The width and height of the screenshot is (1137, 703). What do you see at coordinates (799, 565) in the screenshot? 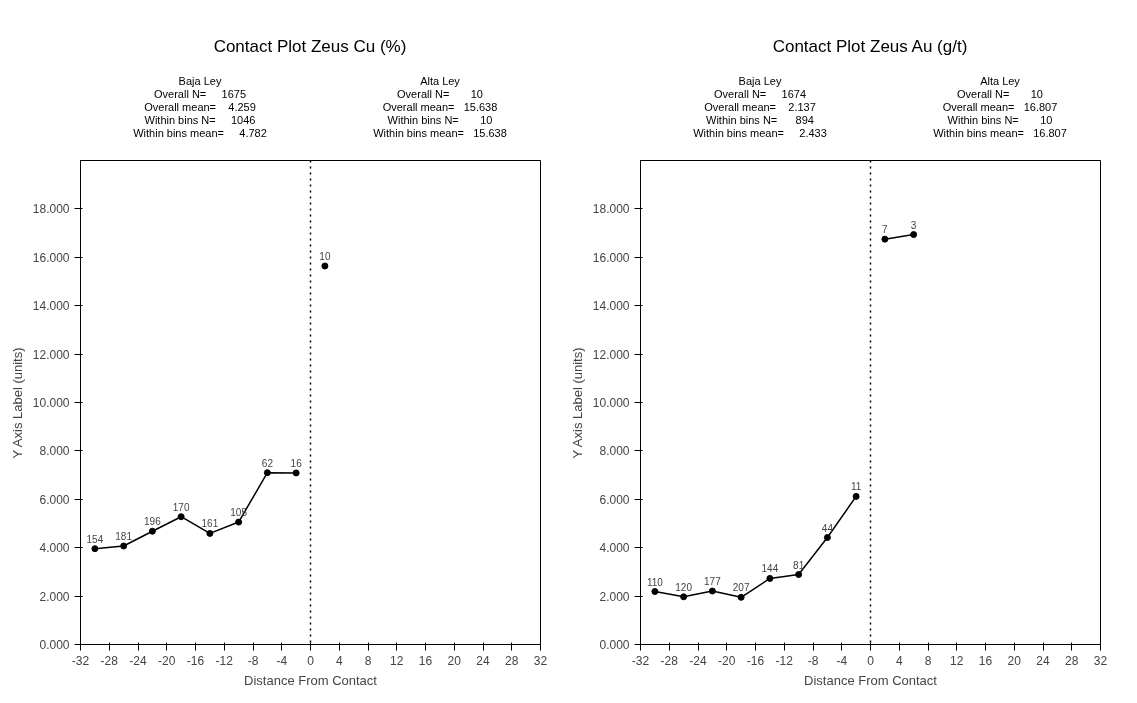
I see `annotation: 81` at bounding box center [799, 565].